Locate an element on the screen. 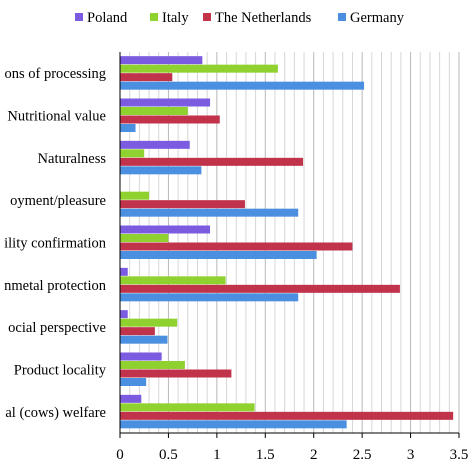 This screenshot has width=474, height=474. legend-label: The Netherlands is located at coordinates (263, 18).